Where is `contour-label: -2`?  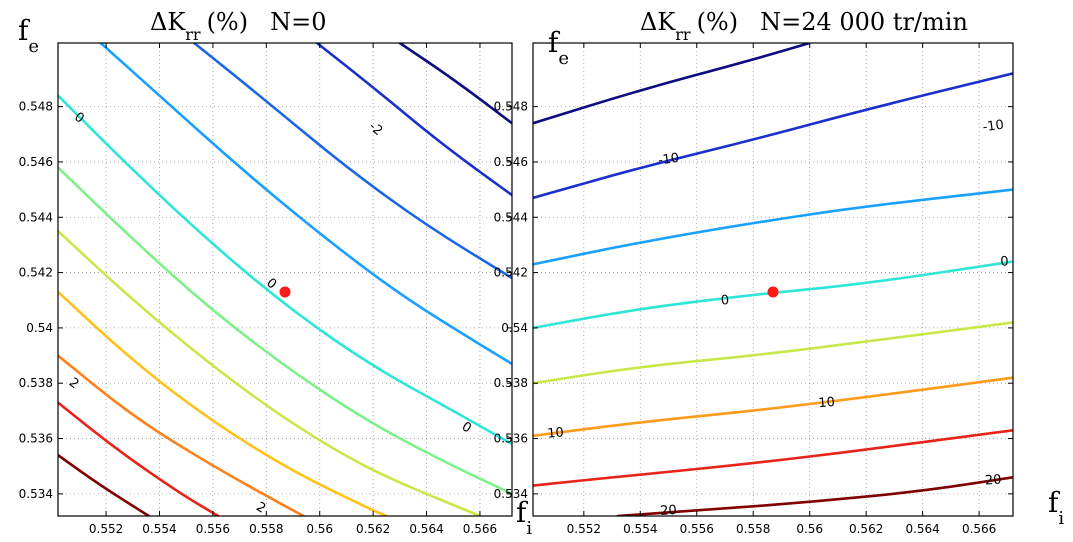
contour-label: -2 is located at coordinates (376, 129).